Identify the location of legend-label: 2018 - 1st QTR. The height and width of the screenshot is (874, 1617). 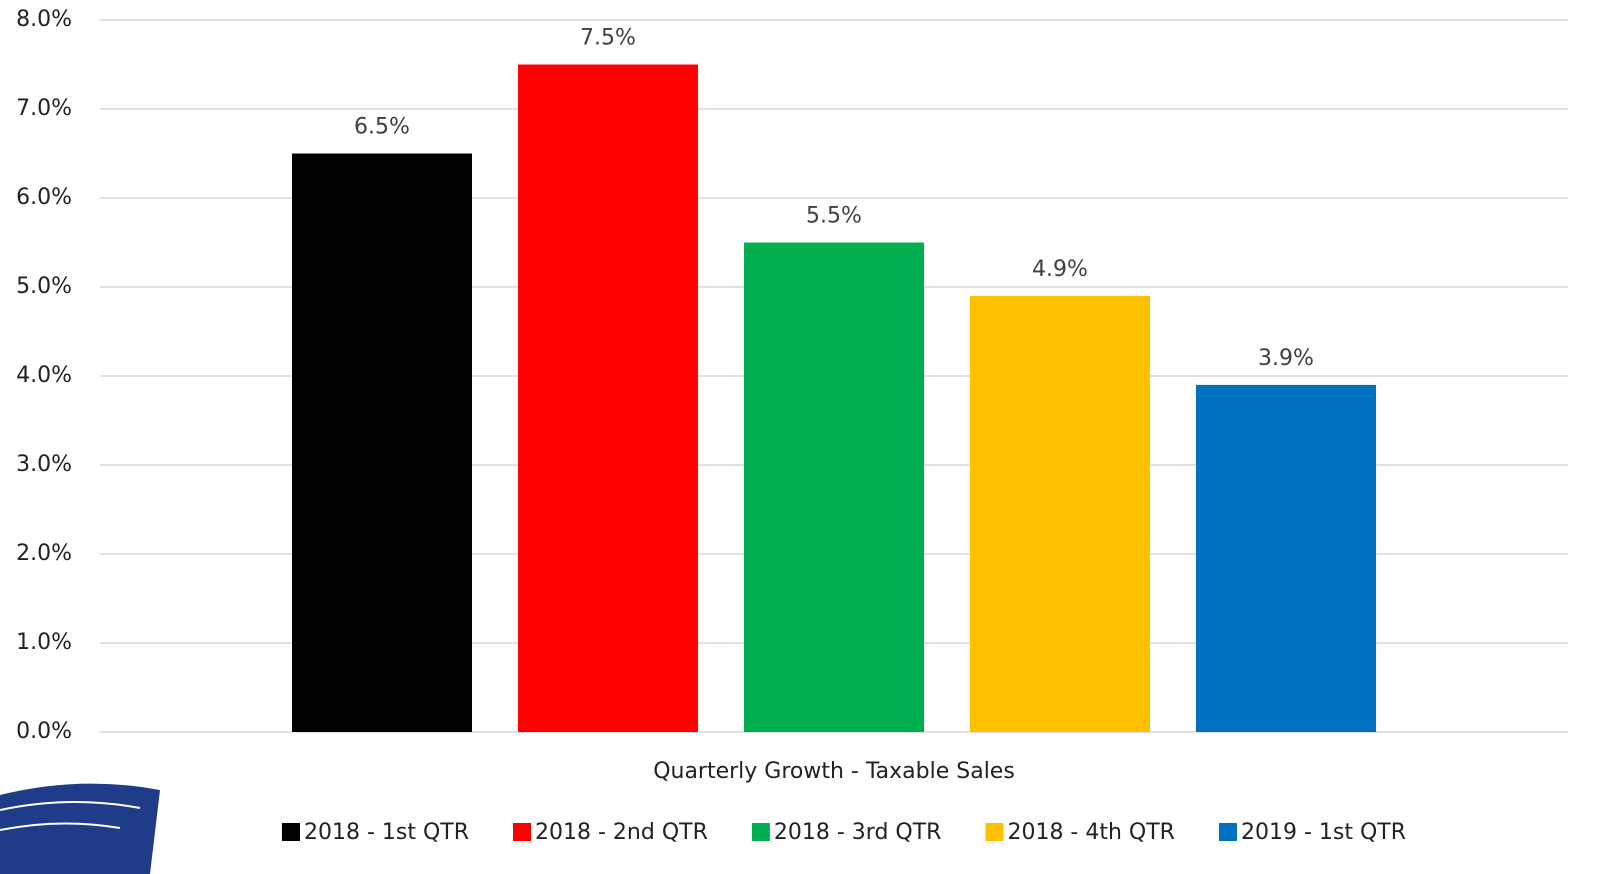
(386, 832).